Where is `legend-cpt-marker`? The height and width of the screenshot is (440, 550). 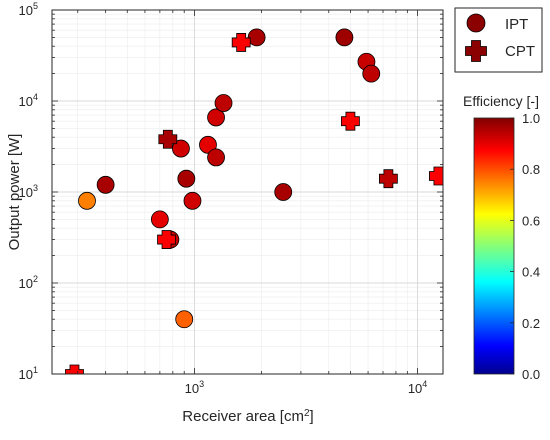
legend-cpt-marker is located at coordinates (476, 51).